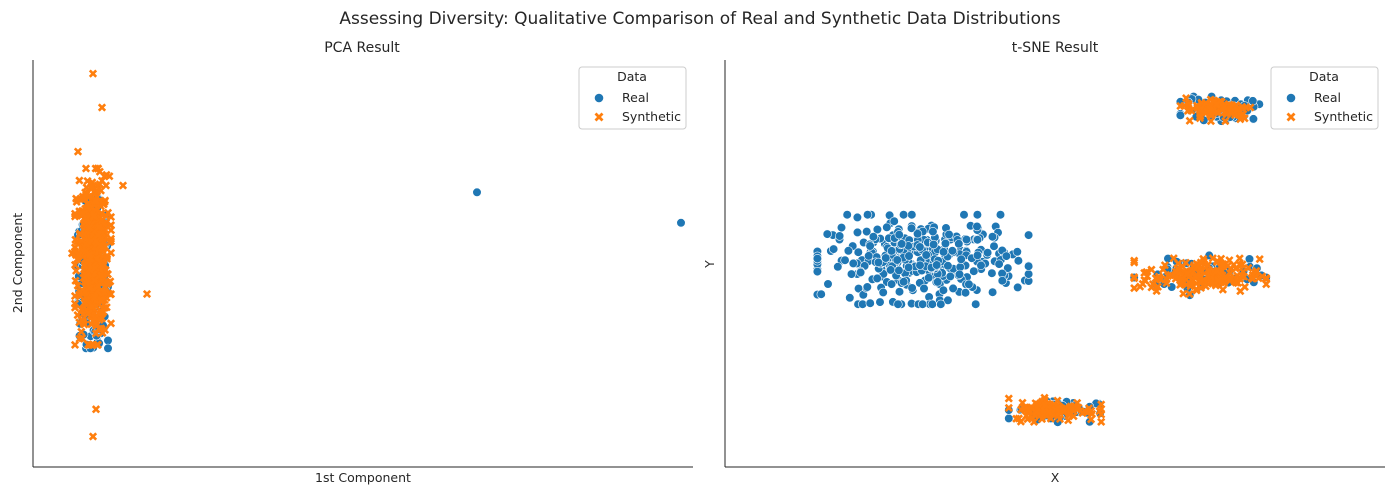 Image resolution: width=1400 pixels, height=500 pixels. I want to click on pca-legend-title: Data, so click(632, 76).